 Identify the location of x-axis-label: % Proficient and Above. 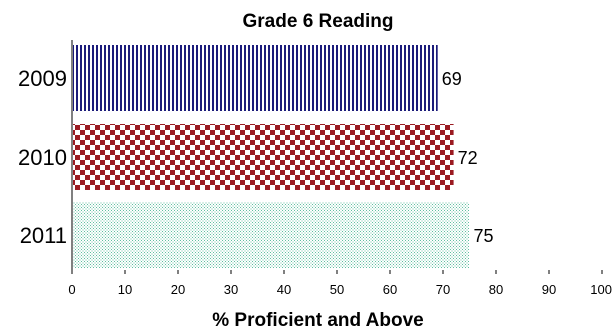
(318, 320).